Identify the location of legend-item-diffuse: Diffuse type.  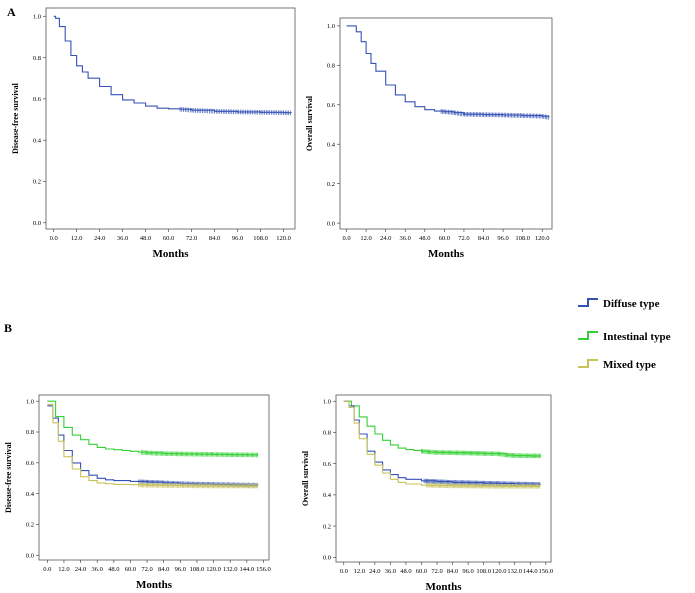
(619, 304).